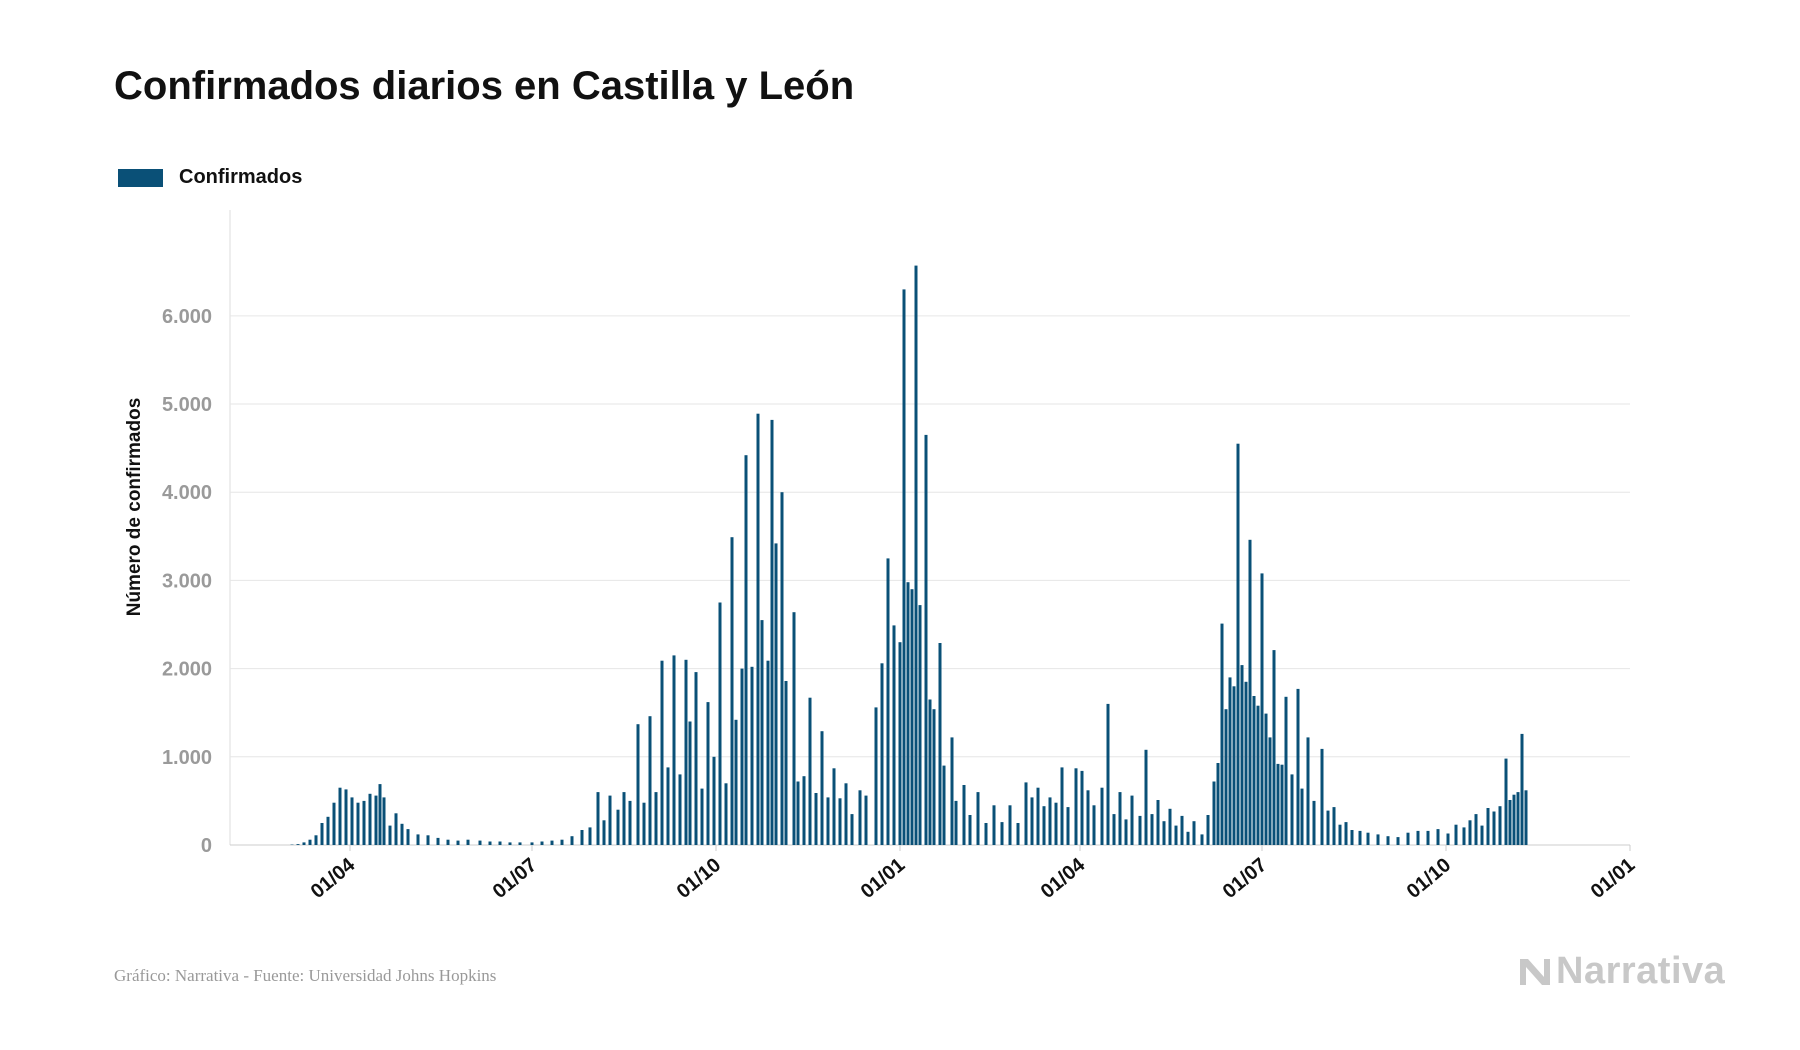 Image resolution: width=1800 pixels, height=1050 pixels. What do you see at coordinates (140, 177) in the screenshot?
I see `legend-swatch` at bounding box center [140, 177].